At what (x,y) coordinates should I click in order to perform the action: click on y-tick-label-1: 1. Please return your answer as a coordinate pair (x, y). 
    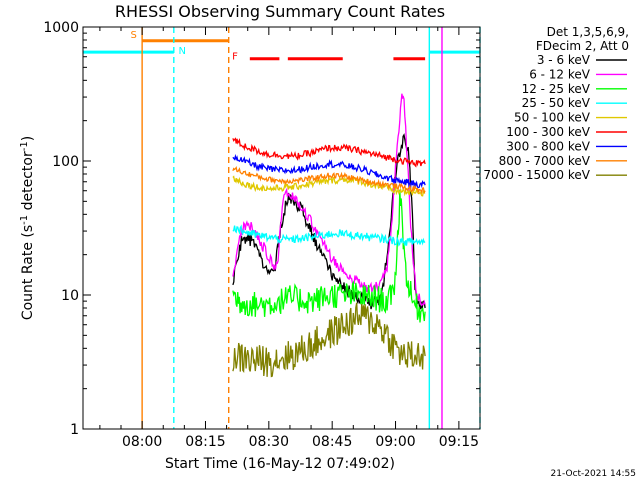
    Looking at the image, I should click on (74, 430).